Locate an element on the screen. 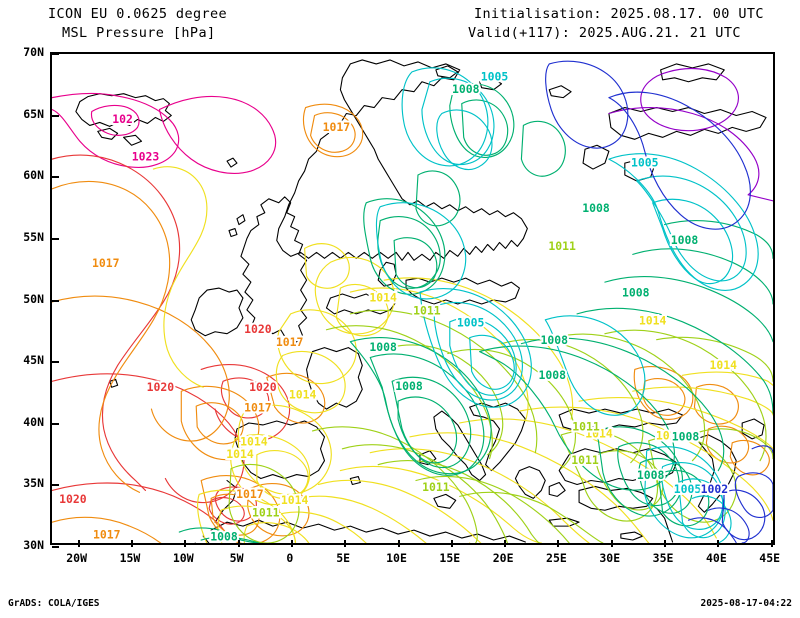  x-axis-tick-label: 15W is located at coordinates (130, 558).